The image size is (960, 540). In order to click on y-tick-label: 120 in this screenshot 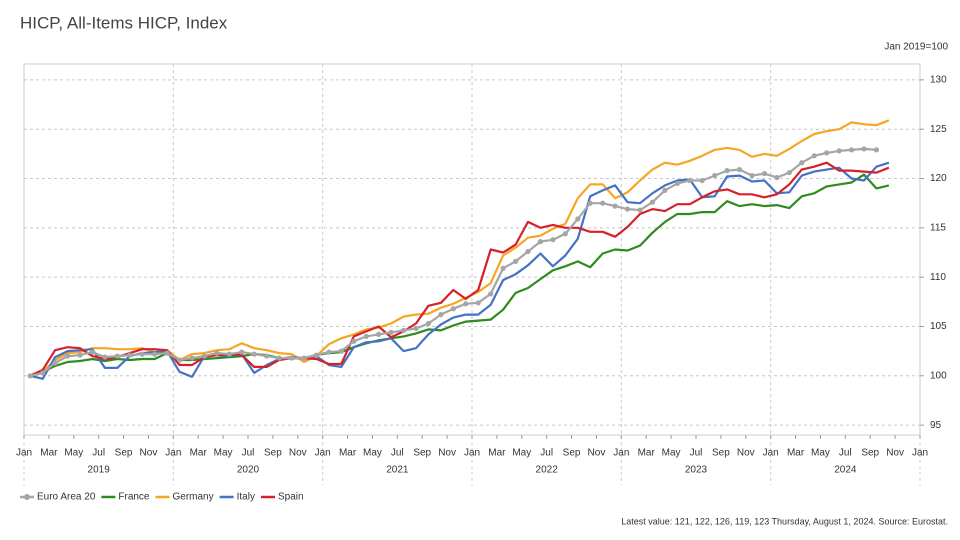, I will do `click(938, 178)`.